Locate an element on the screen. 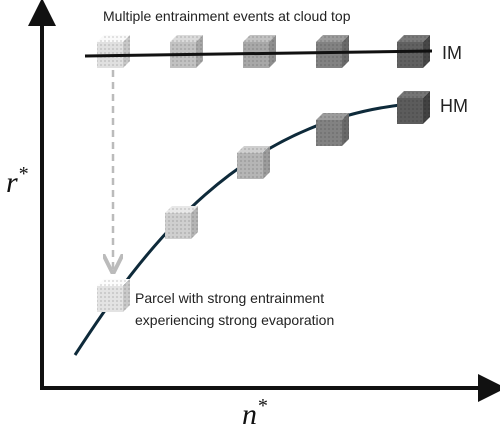 The height and width of the screenshot is (433, 500). annotation-line: Parcel with strong entrainment is located at coordinates (229, 298).